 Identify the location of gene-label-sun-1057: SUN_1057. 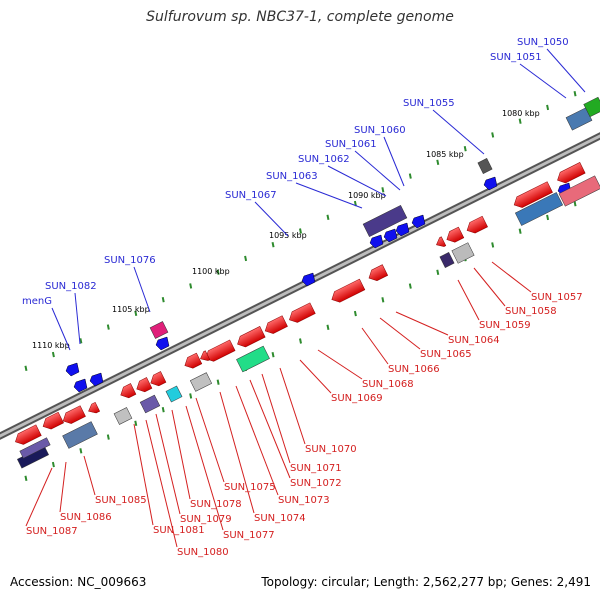
(557, 297).